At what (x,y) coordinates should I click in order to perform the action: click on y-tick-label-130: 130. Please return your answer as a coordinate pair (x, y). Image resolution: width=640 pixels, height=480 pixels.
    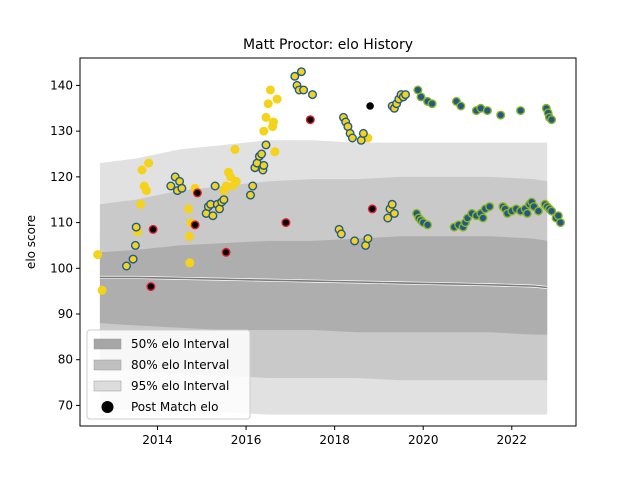
    Looking at the image, I should click on (61, 131).